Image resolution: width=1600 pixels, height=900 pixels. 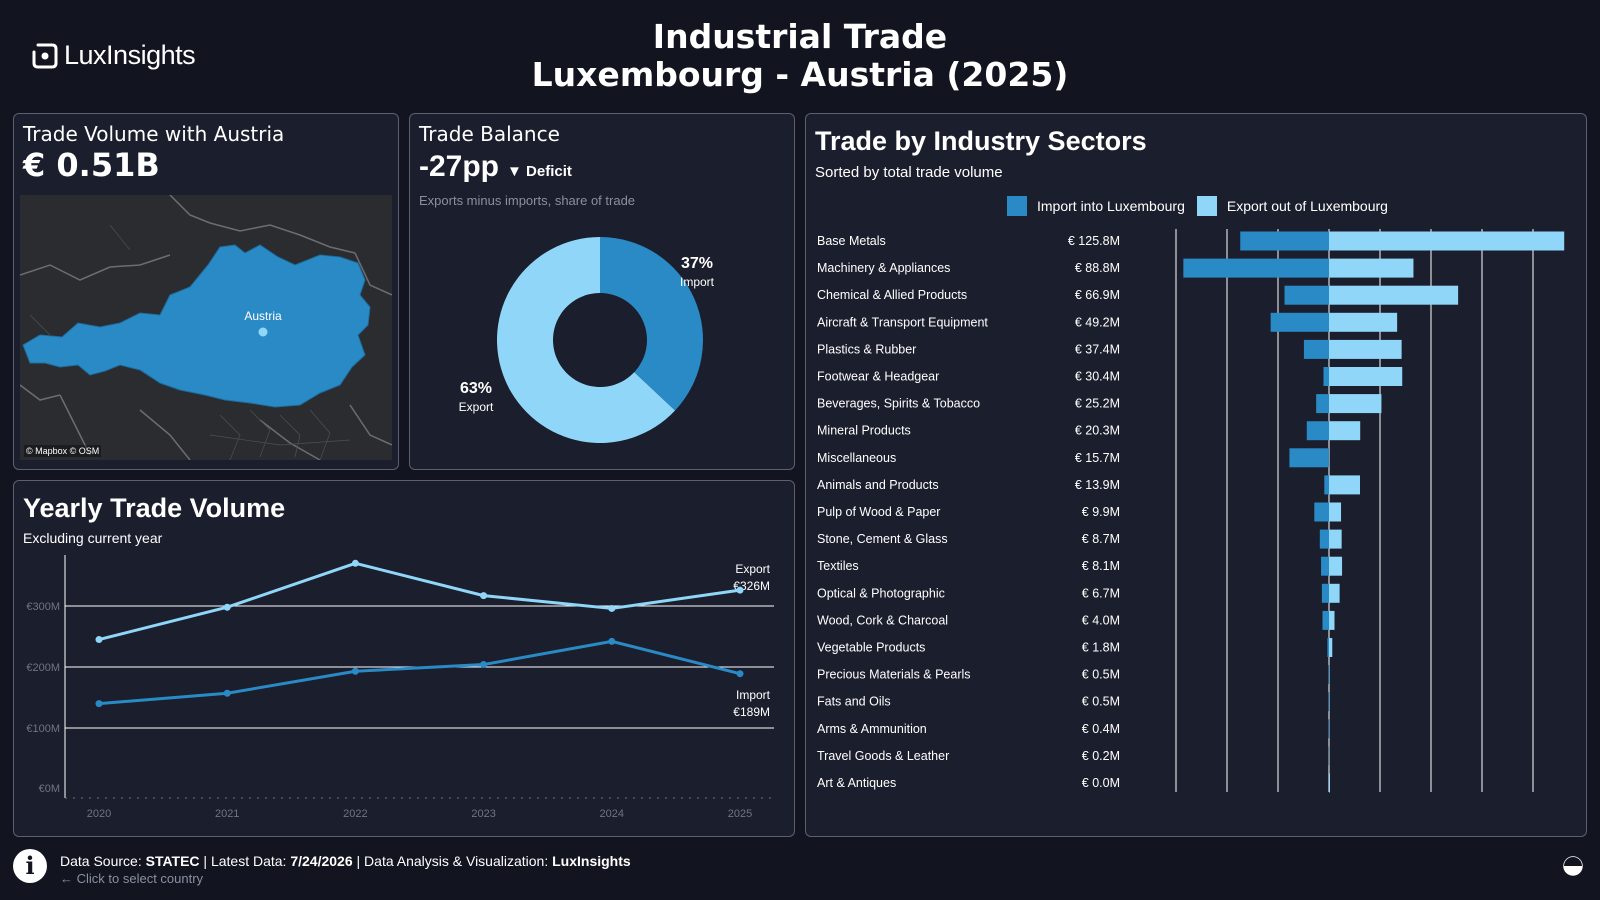 What do you see at coordinates (452, 861) in the screenshot?
I see `analysis-label: | Data Analysis & Visualization:` at bounding box center [452, 861].